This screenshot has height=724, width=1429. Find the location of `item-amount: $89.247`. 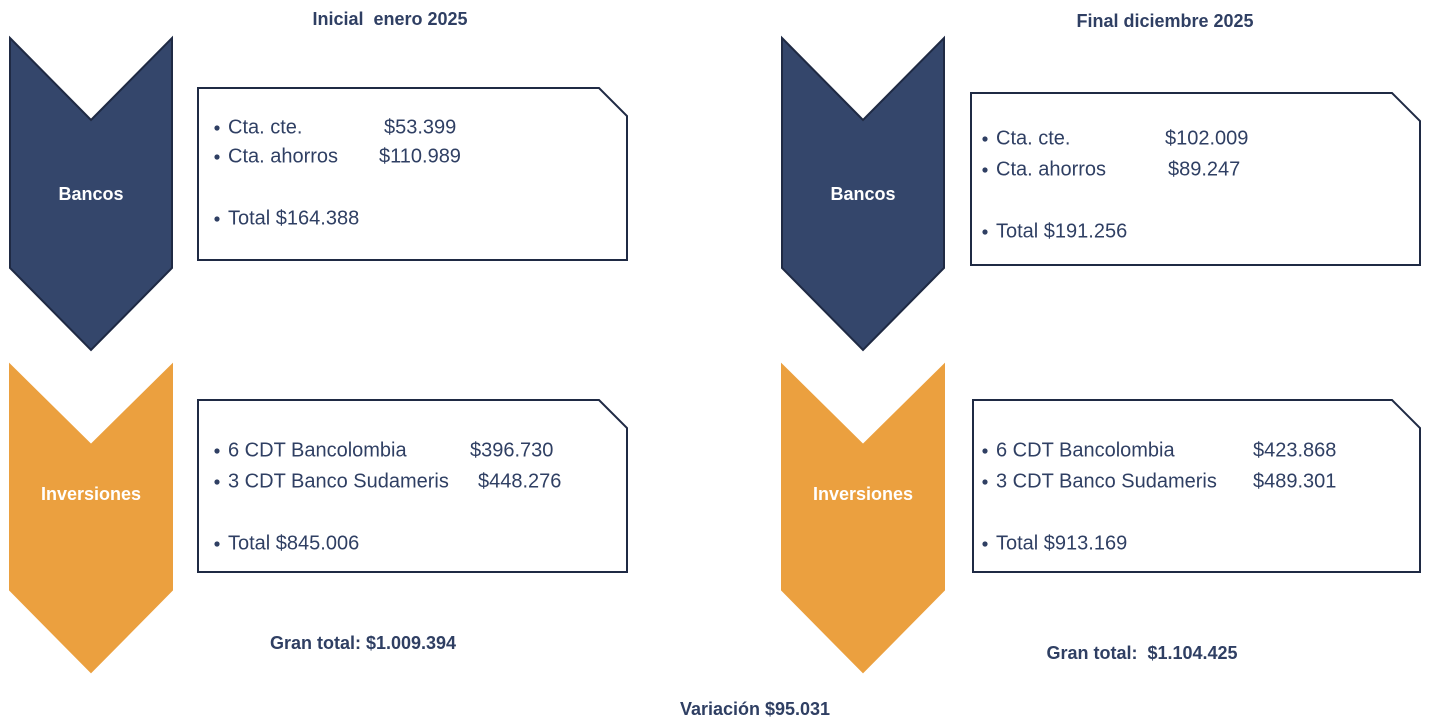

item-amount: $89.247 is located at coordinates (1204, 169).